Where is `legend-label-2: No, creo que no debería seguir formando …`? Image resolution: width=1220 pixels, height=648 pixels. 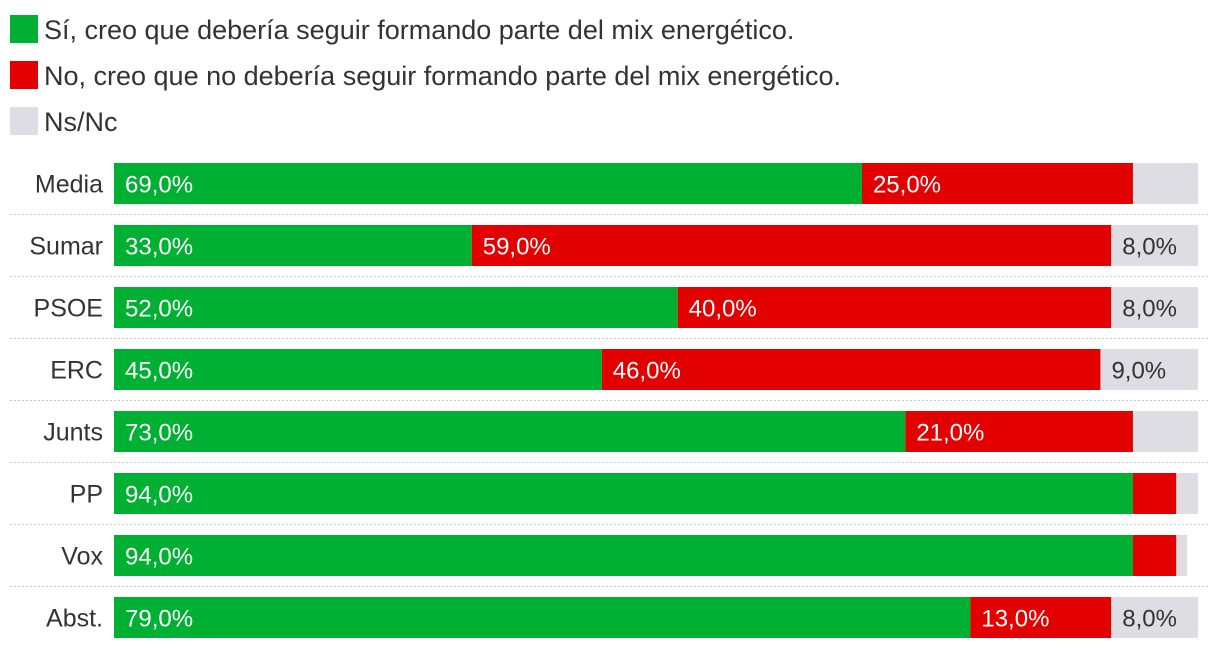 legend-label-2: No, creo que no debería seguir formando … is located at coordinates (442, 76).